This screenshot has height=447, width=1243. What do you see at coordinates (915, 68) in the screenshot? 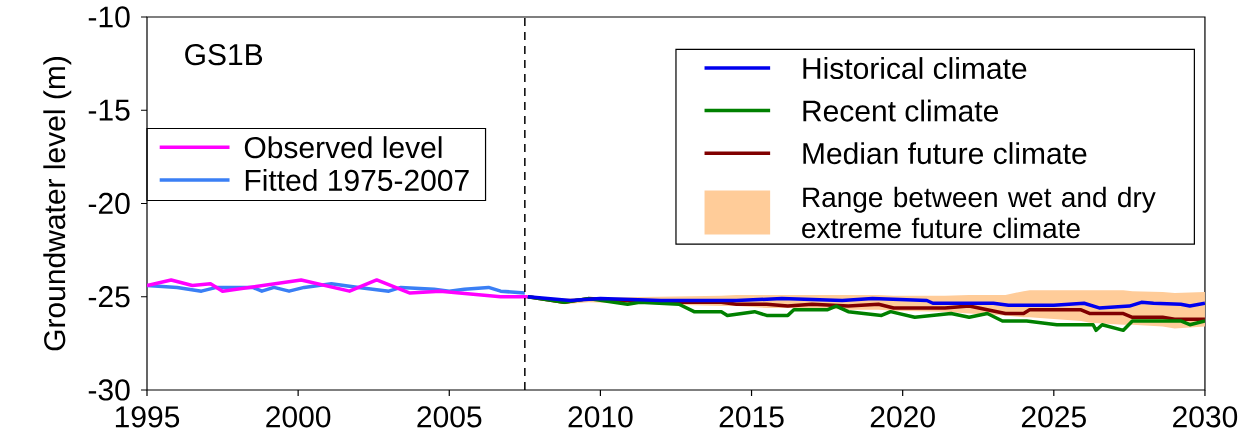
I see `legend-label: Historical climate` at bounding box center [915, 68].